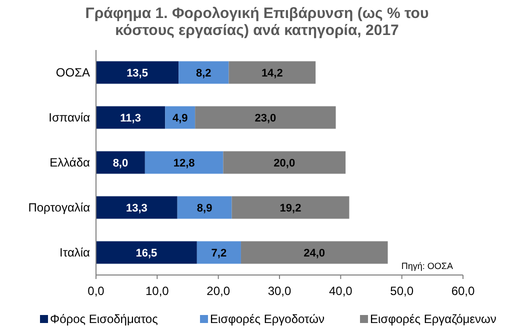 The height and width of the screenshot is (334, 514). Describe the element at coordinates (70, 163) in the screenshot. I see `y-tick-label: Ελλάδα` at that location.